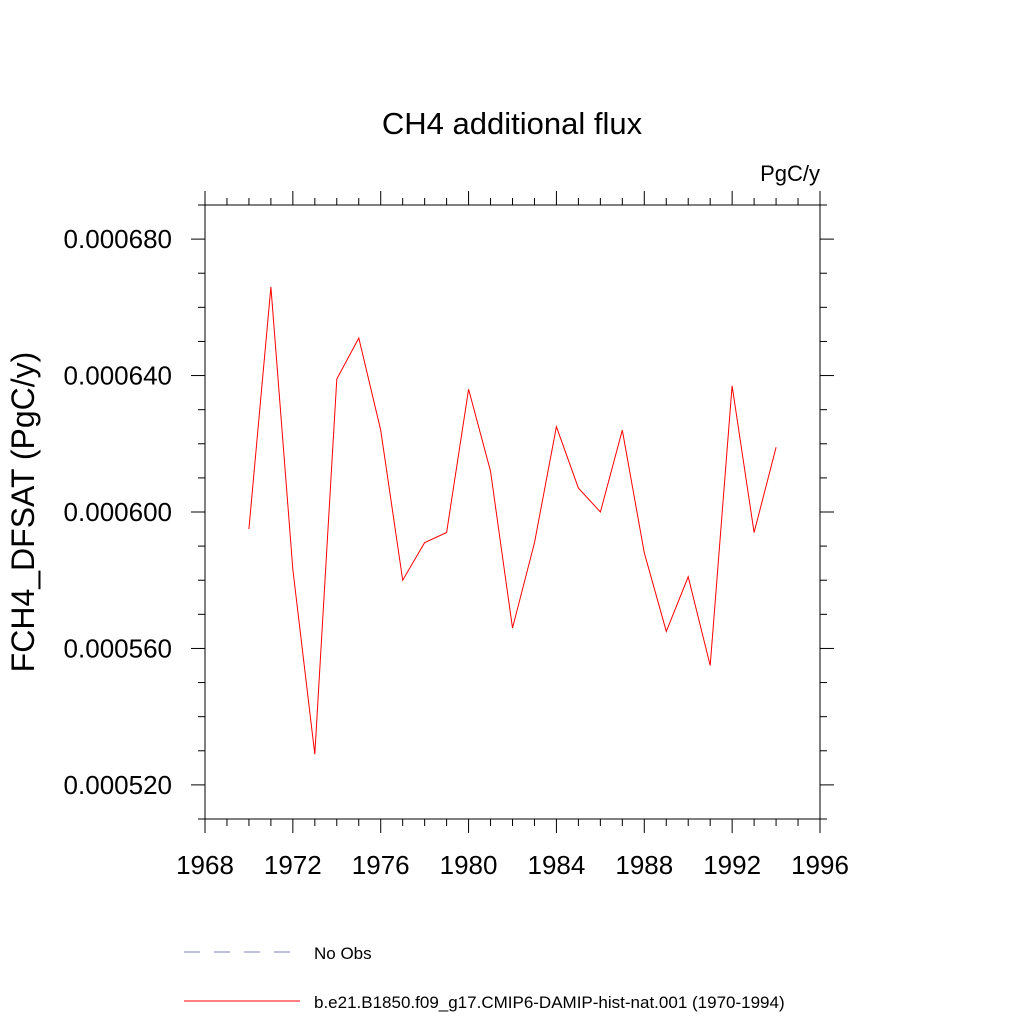  What do you see at coordinates (381, 865) in the screenshot?
I see `x-tick-label: 1976` at bounding box center [381, 865].